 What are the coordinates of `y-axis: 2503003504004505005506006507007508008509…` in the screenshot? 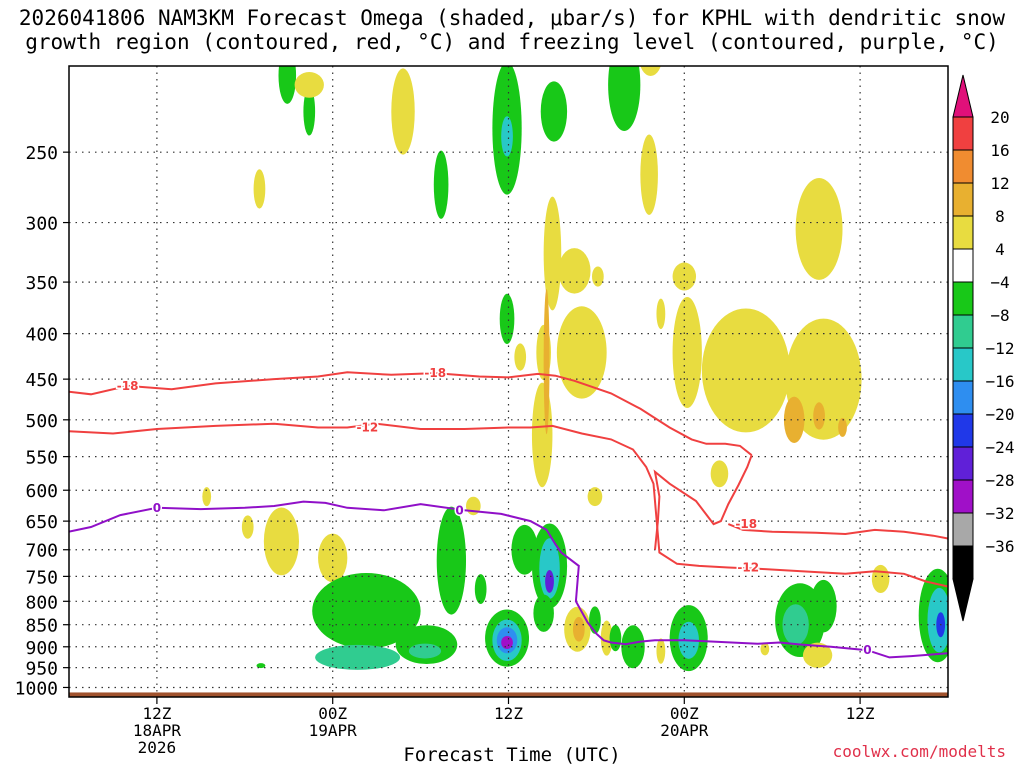 It's located at (42, 421).